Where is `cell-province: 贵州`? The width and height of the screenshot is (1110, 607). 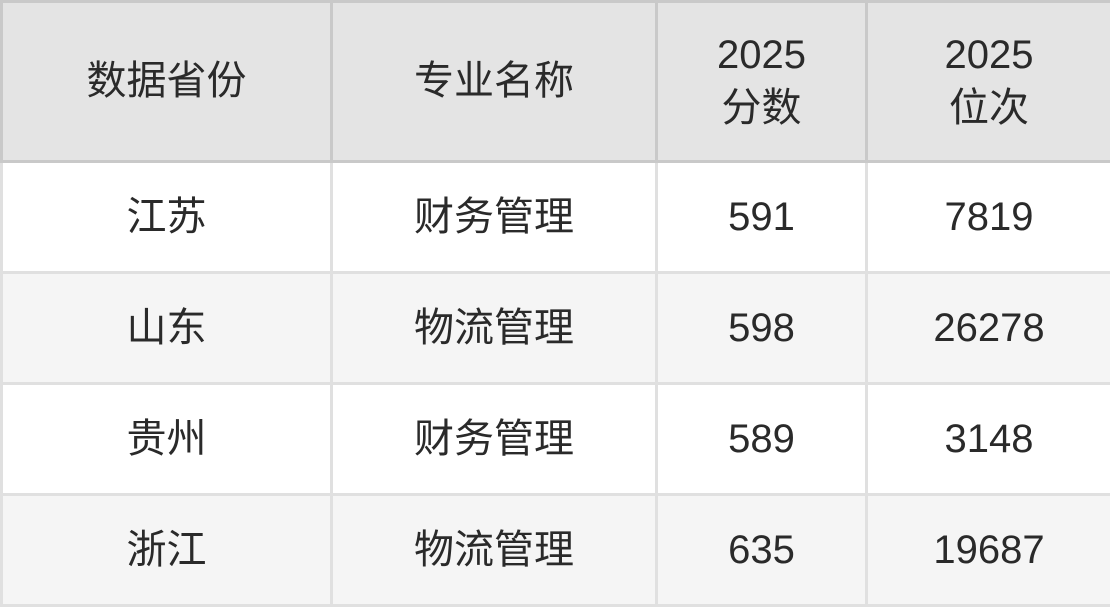 cell-province: 贵州 is located at coordinates (167, 439).